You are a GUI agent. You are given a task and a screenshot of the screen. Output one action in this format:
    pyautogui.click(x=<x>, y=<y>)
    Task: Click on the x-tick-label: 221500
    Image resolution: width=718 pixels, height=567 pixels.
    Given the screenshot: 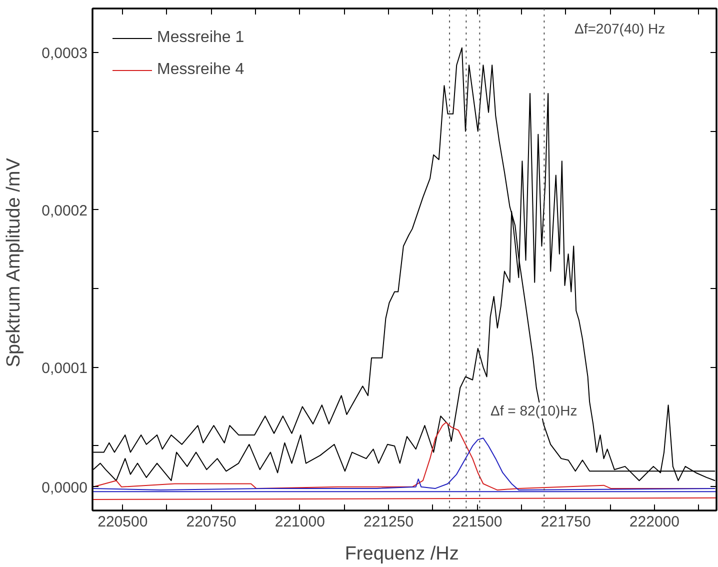 What is the action you would take?
    pyautogui.click(x=477, y=522)
    